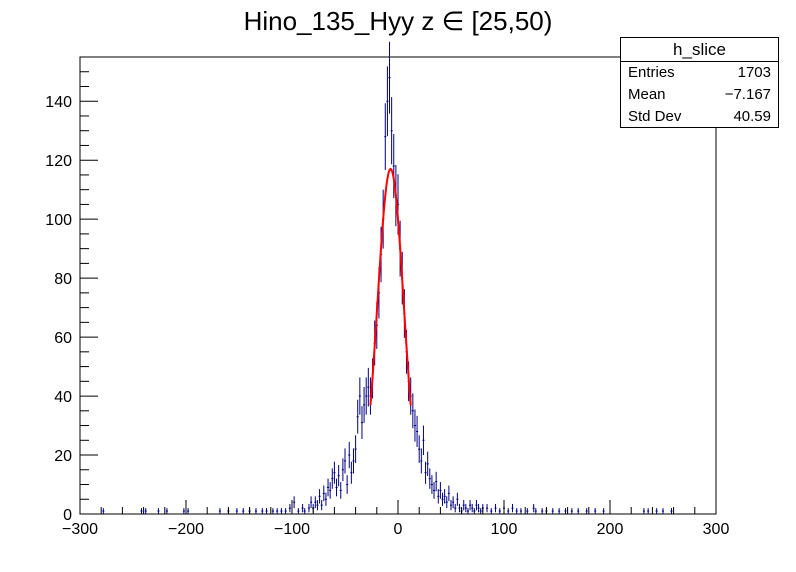 The image size is (796, 572). What do you see at coordinates (63, 456) in the screenshot?
I see `y-tick-label: 20` at bounding box center [63, 456].